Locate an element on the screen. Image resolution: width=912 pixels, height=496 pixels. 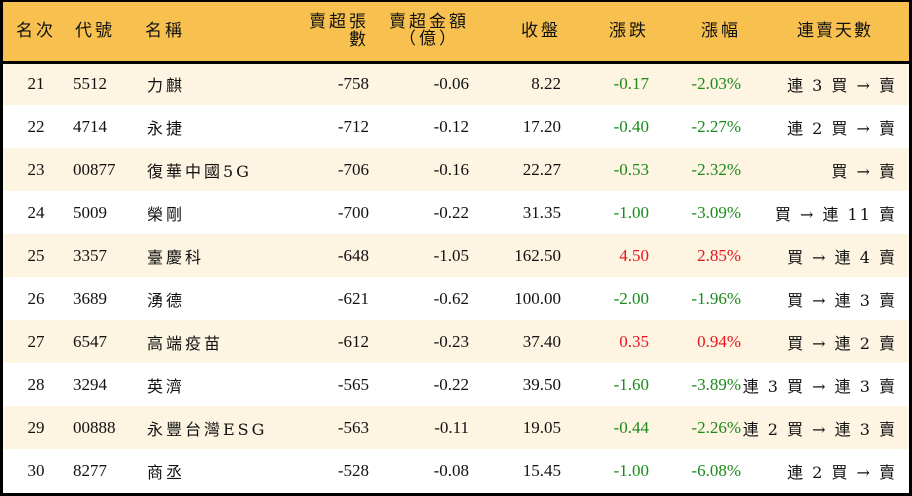
cell-rank: 30 is located at coordinates (36, 470).